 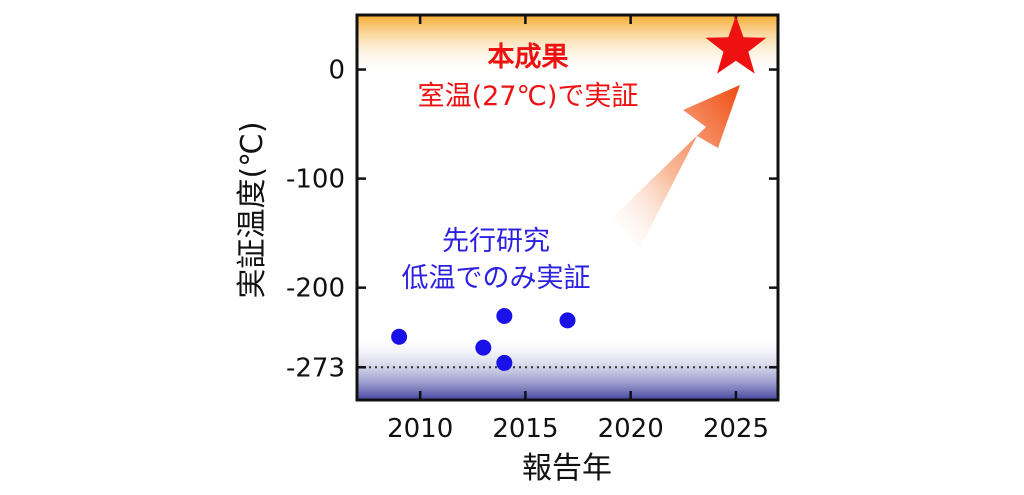 I want to click on result-title: 本成果, so click(x=528, y=57).